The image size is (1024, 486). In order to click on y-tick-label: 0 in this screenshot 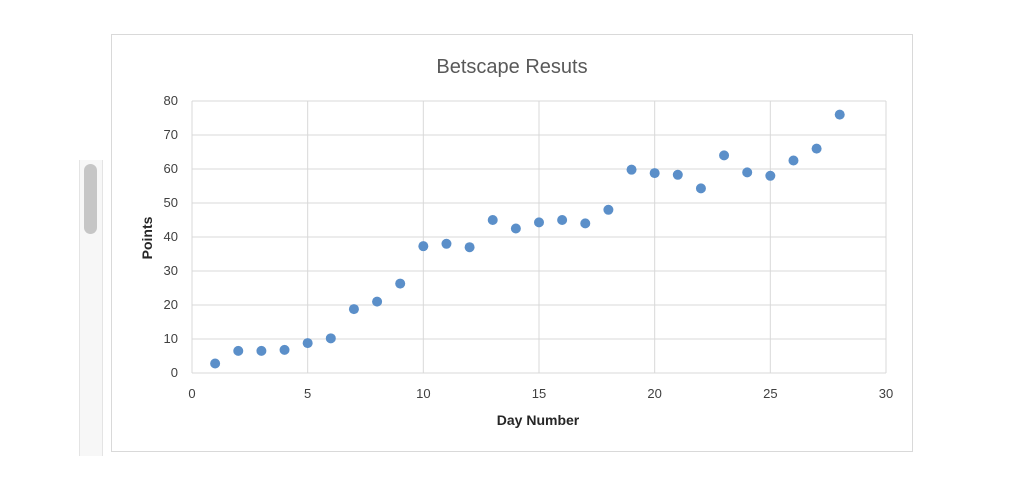, I will do `click(174, 372)`.